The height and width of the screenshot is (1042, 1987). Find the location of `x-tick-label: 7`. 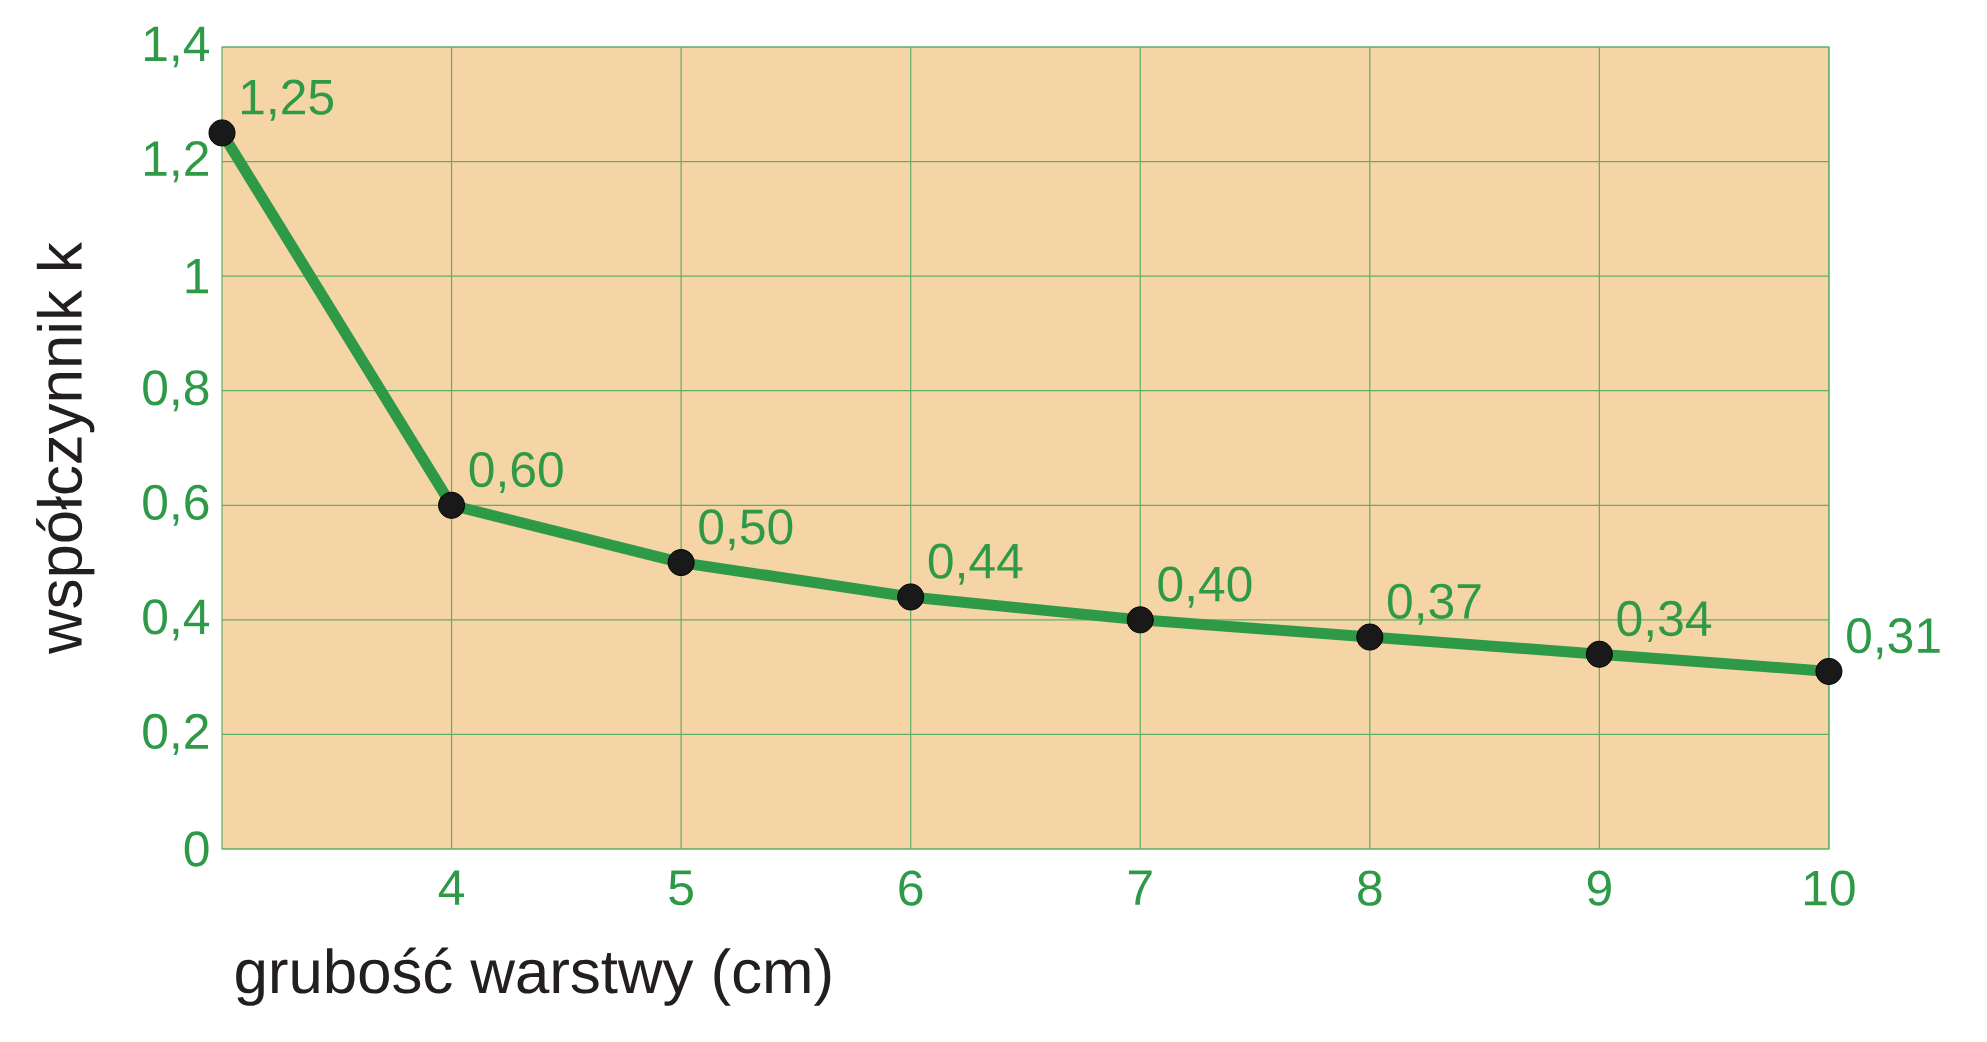

x-tick-label: 7 is located at coordinates (1140, 887).